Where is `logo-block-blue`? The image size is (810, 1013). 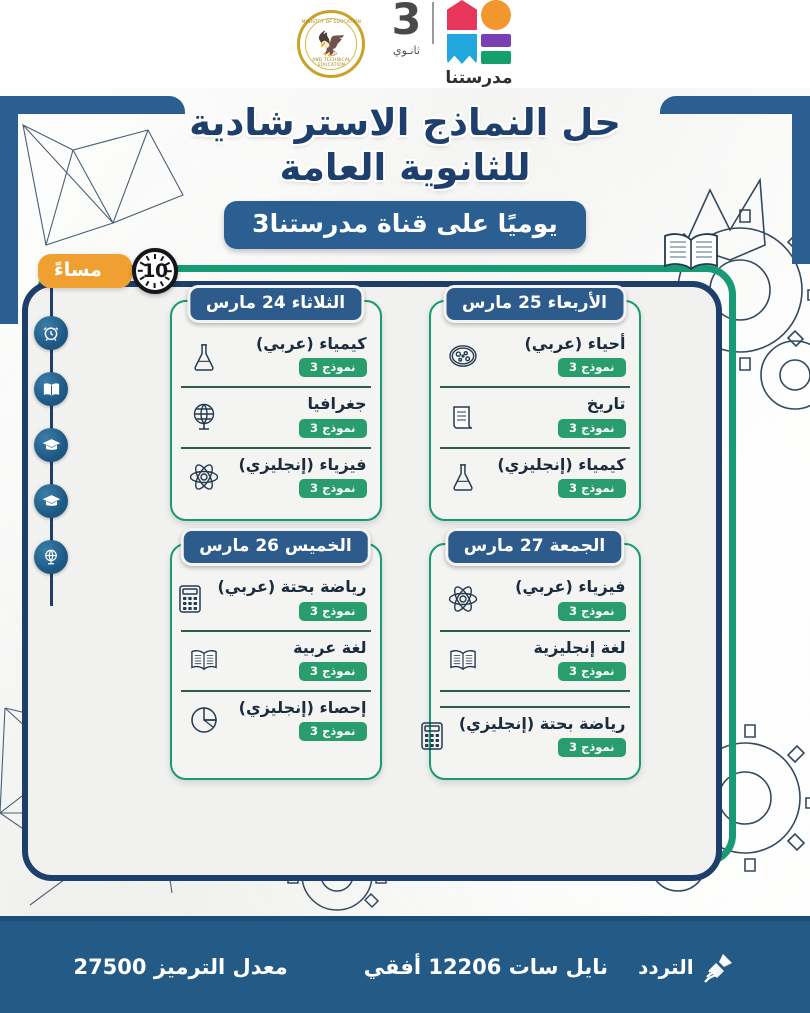
logo-block-blue is located at coordinates (461, 49).